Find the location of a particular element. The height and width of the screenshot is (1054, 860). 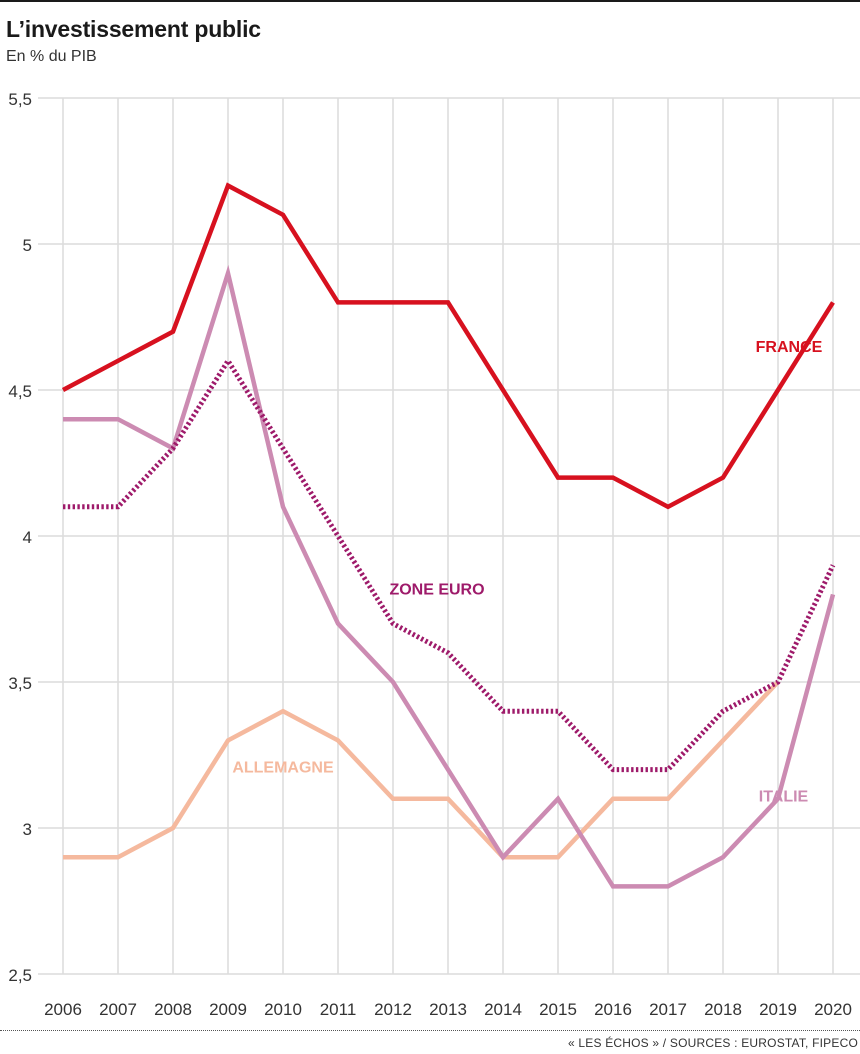

y-tick-label: 3,5 is located at coordinates (20, 683).